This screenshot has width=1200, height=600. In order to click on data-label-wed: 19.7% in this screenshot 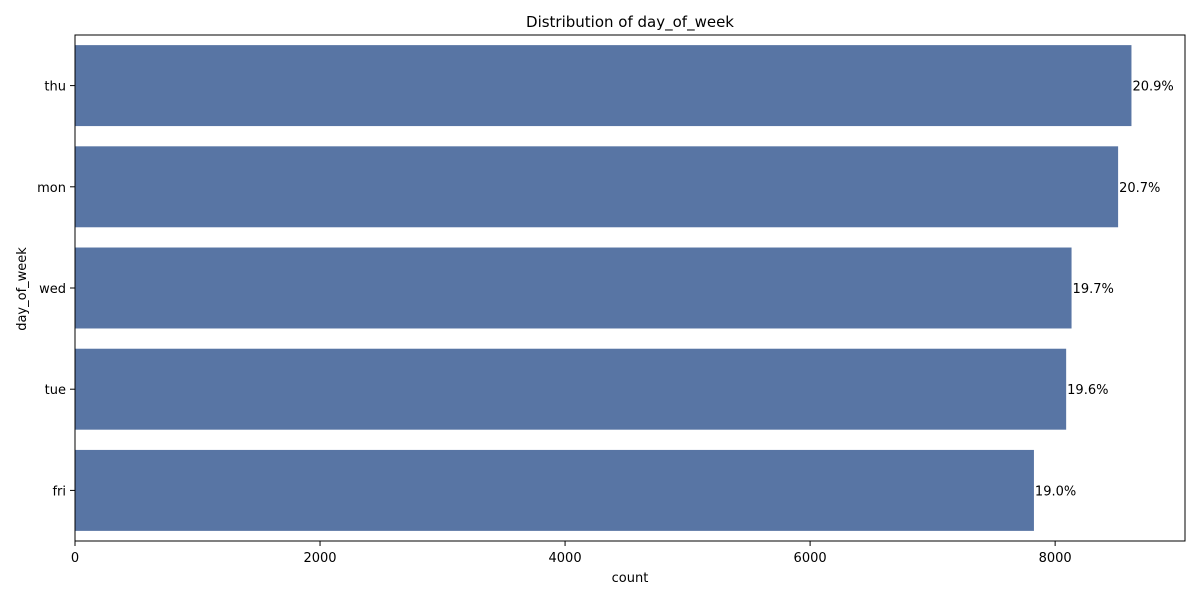, I will do `click(1093, 289)`.